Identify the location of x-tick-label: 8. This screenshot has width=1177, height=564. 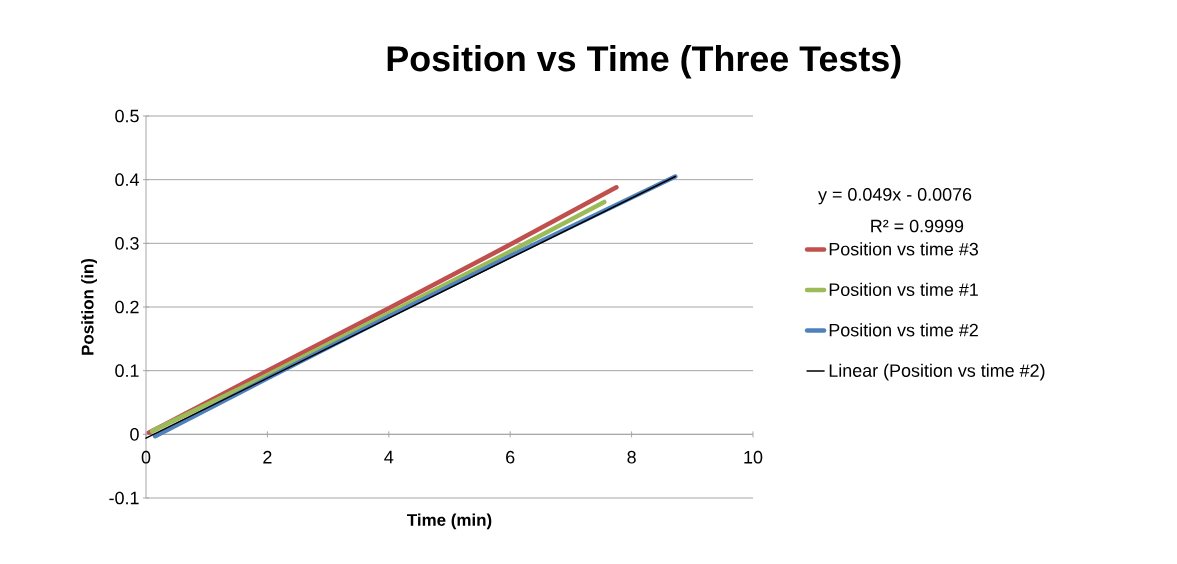
(631, 457).